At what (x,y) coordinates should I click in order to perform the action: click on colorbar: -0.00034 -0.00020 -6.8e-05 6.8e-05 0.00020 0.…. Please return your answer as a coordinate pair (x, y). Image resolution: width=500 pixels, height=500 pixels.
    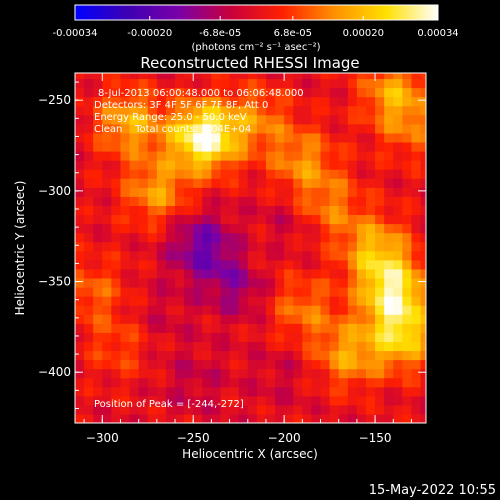
    Looking at the image, I should click on (256, 28).